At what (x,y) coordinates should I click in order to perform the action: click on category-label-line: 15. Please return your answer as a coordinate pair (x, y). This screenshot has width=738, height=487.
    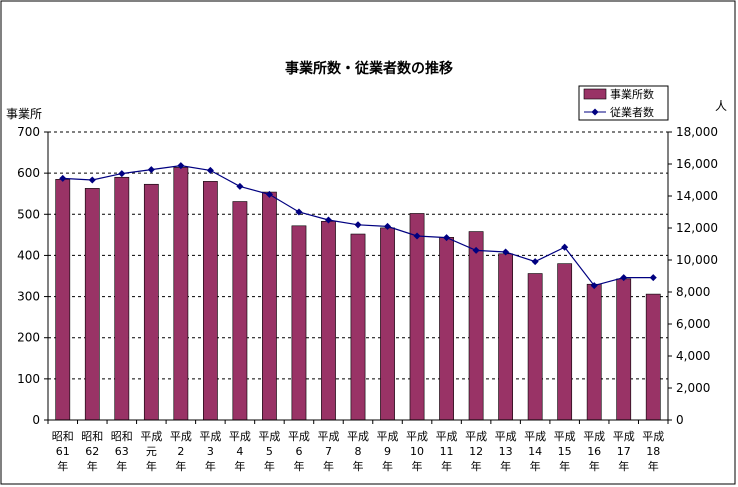
    Looking at the image, I should click on (565, 451).